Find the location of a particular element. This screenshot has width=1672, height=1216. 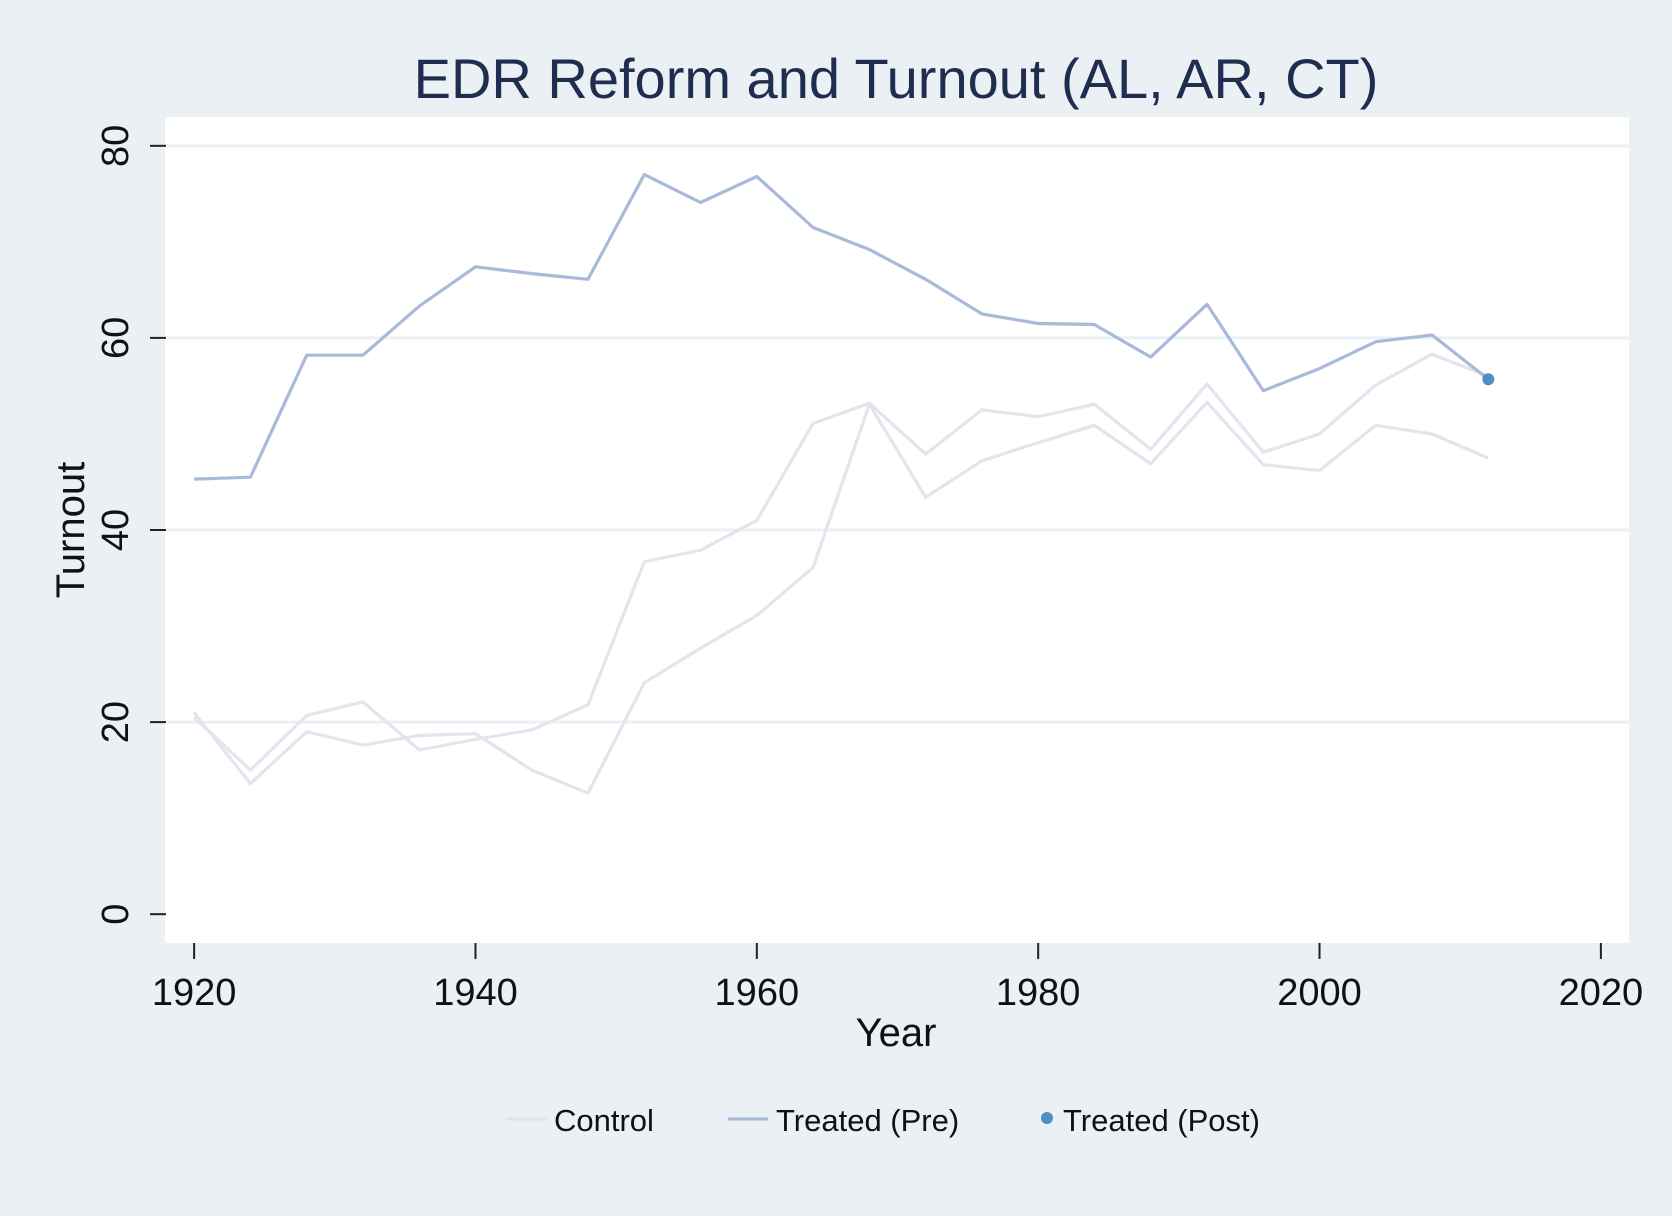

y-tick-label: 0 is located at coordinates (116, 914).